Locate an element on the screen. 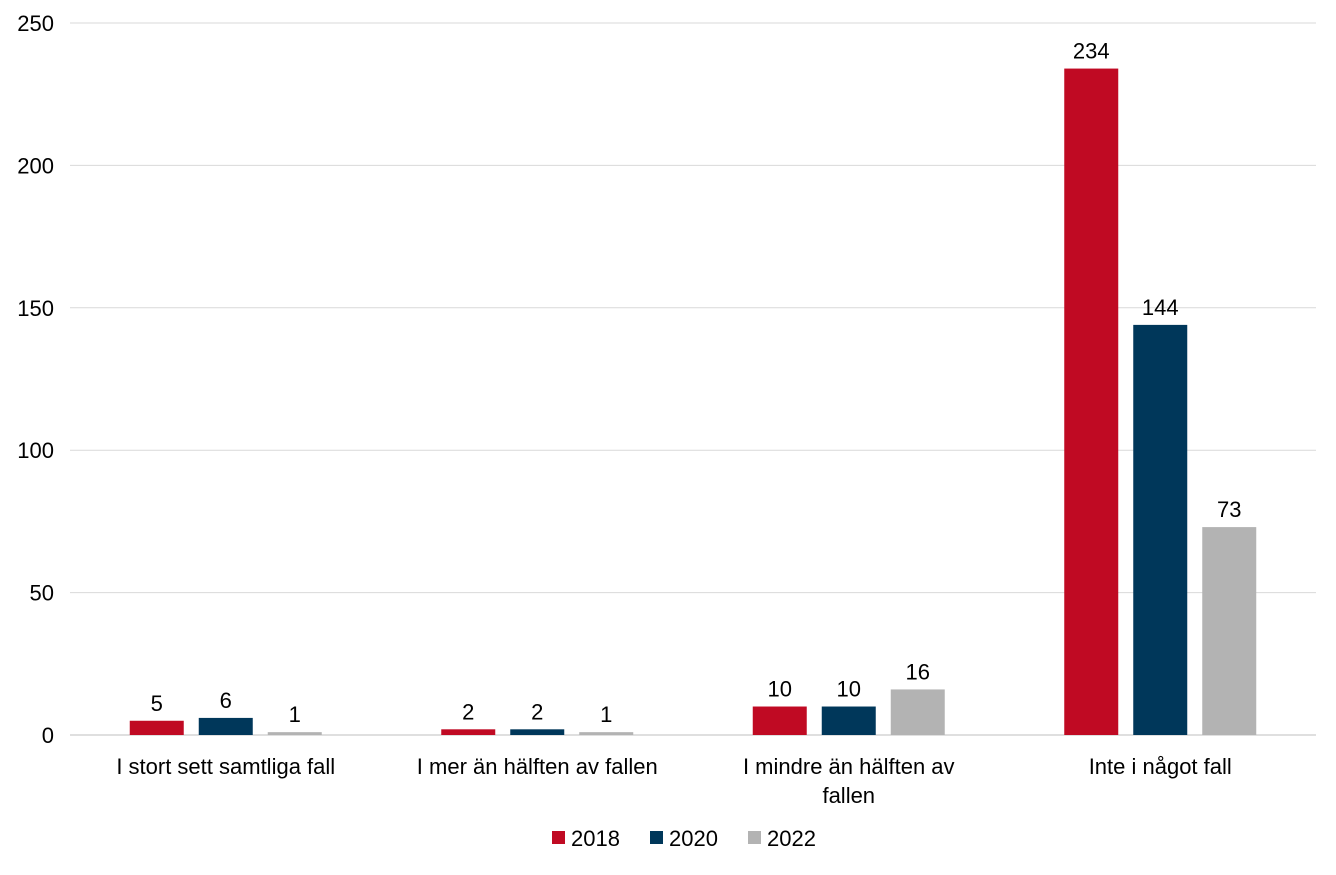 This screenshot has width=1336, height=875. legend-item-2022: 2022 is located at coordinates (782, 838).